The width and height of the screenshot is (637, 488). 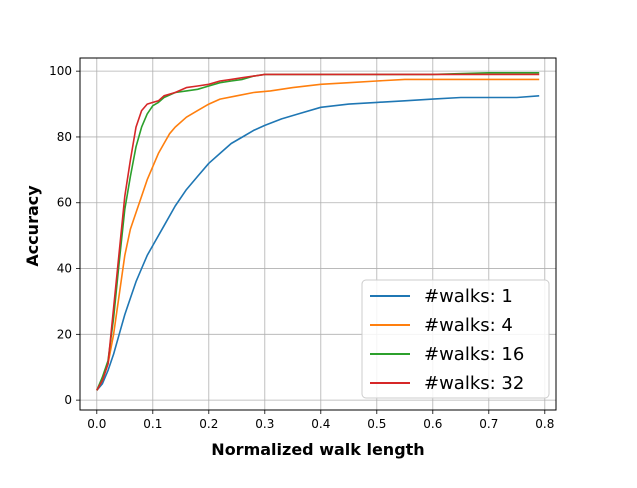 I want to click on x-tick-label: 0.8, so click(x=544, y=424).